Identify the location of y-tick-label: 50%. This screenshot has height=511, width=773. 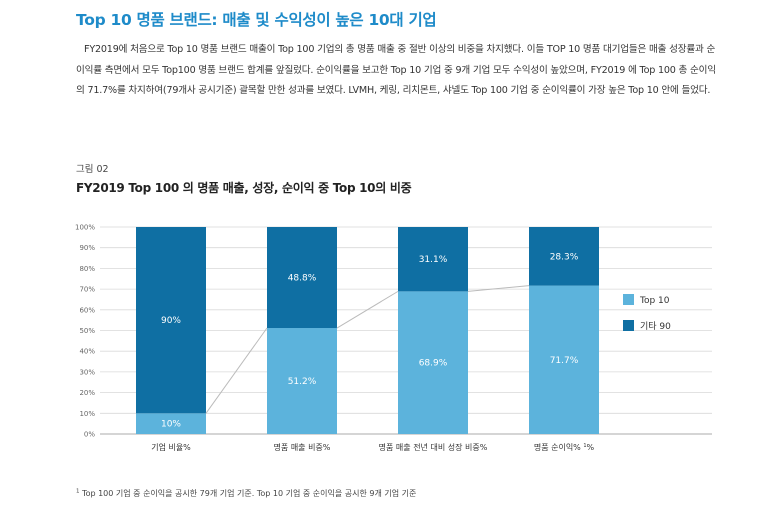
(87, 331).